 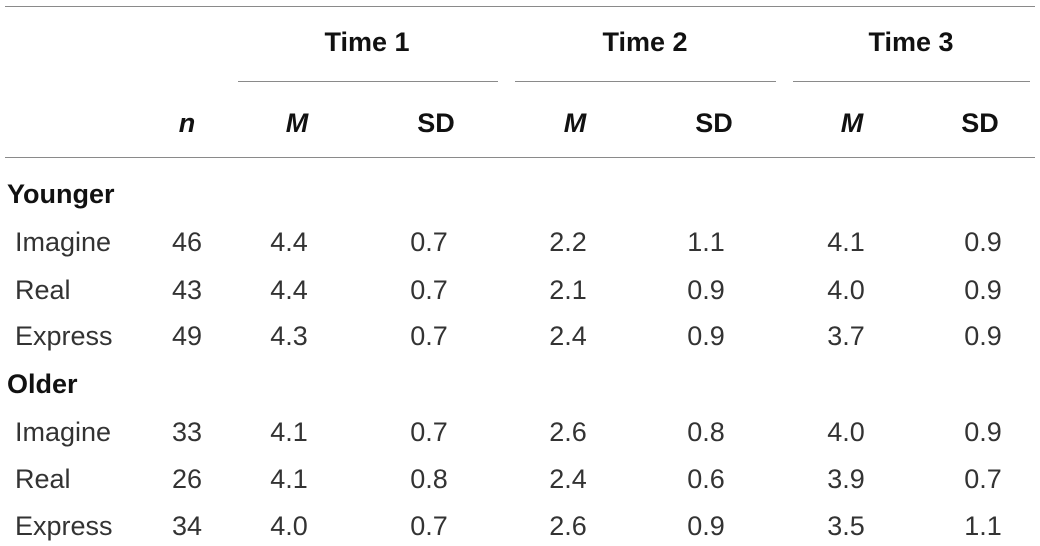 I want to click on n-value: 34, so click(x=187, y=526).